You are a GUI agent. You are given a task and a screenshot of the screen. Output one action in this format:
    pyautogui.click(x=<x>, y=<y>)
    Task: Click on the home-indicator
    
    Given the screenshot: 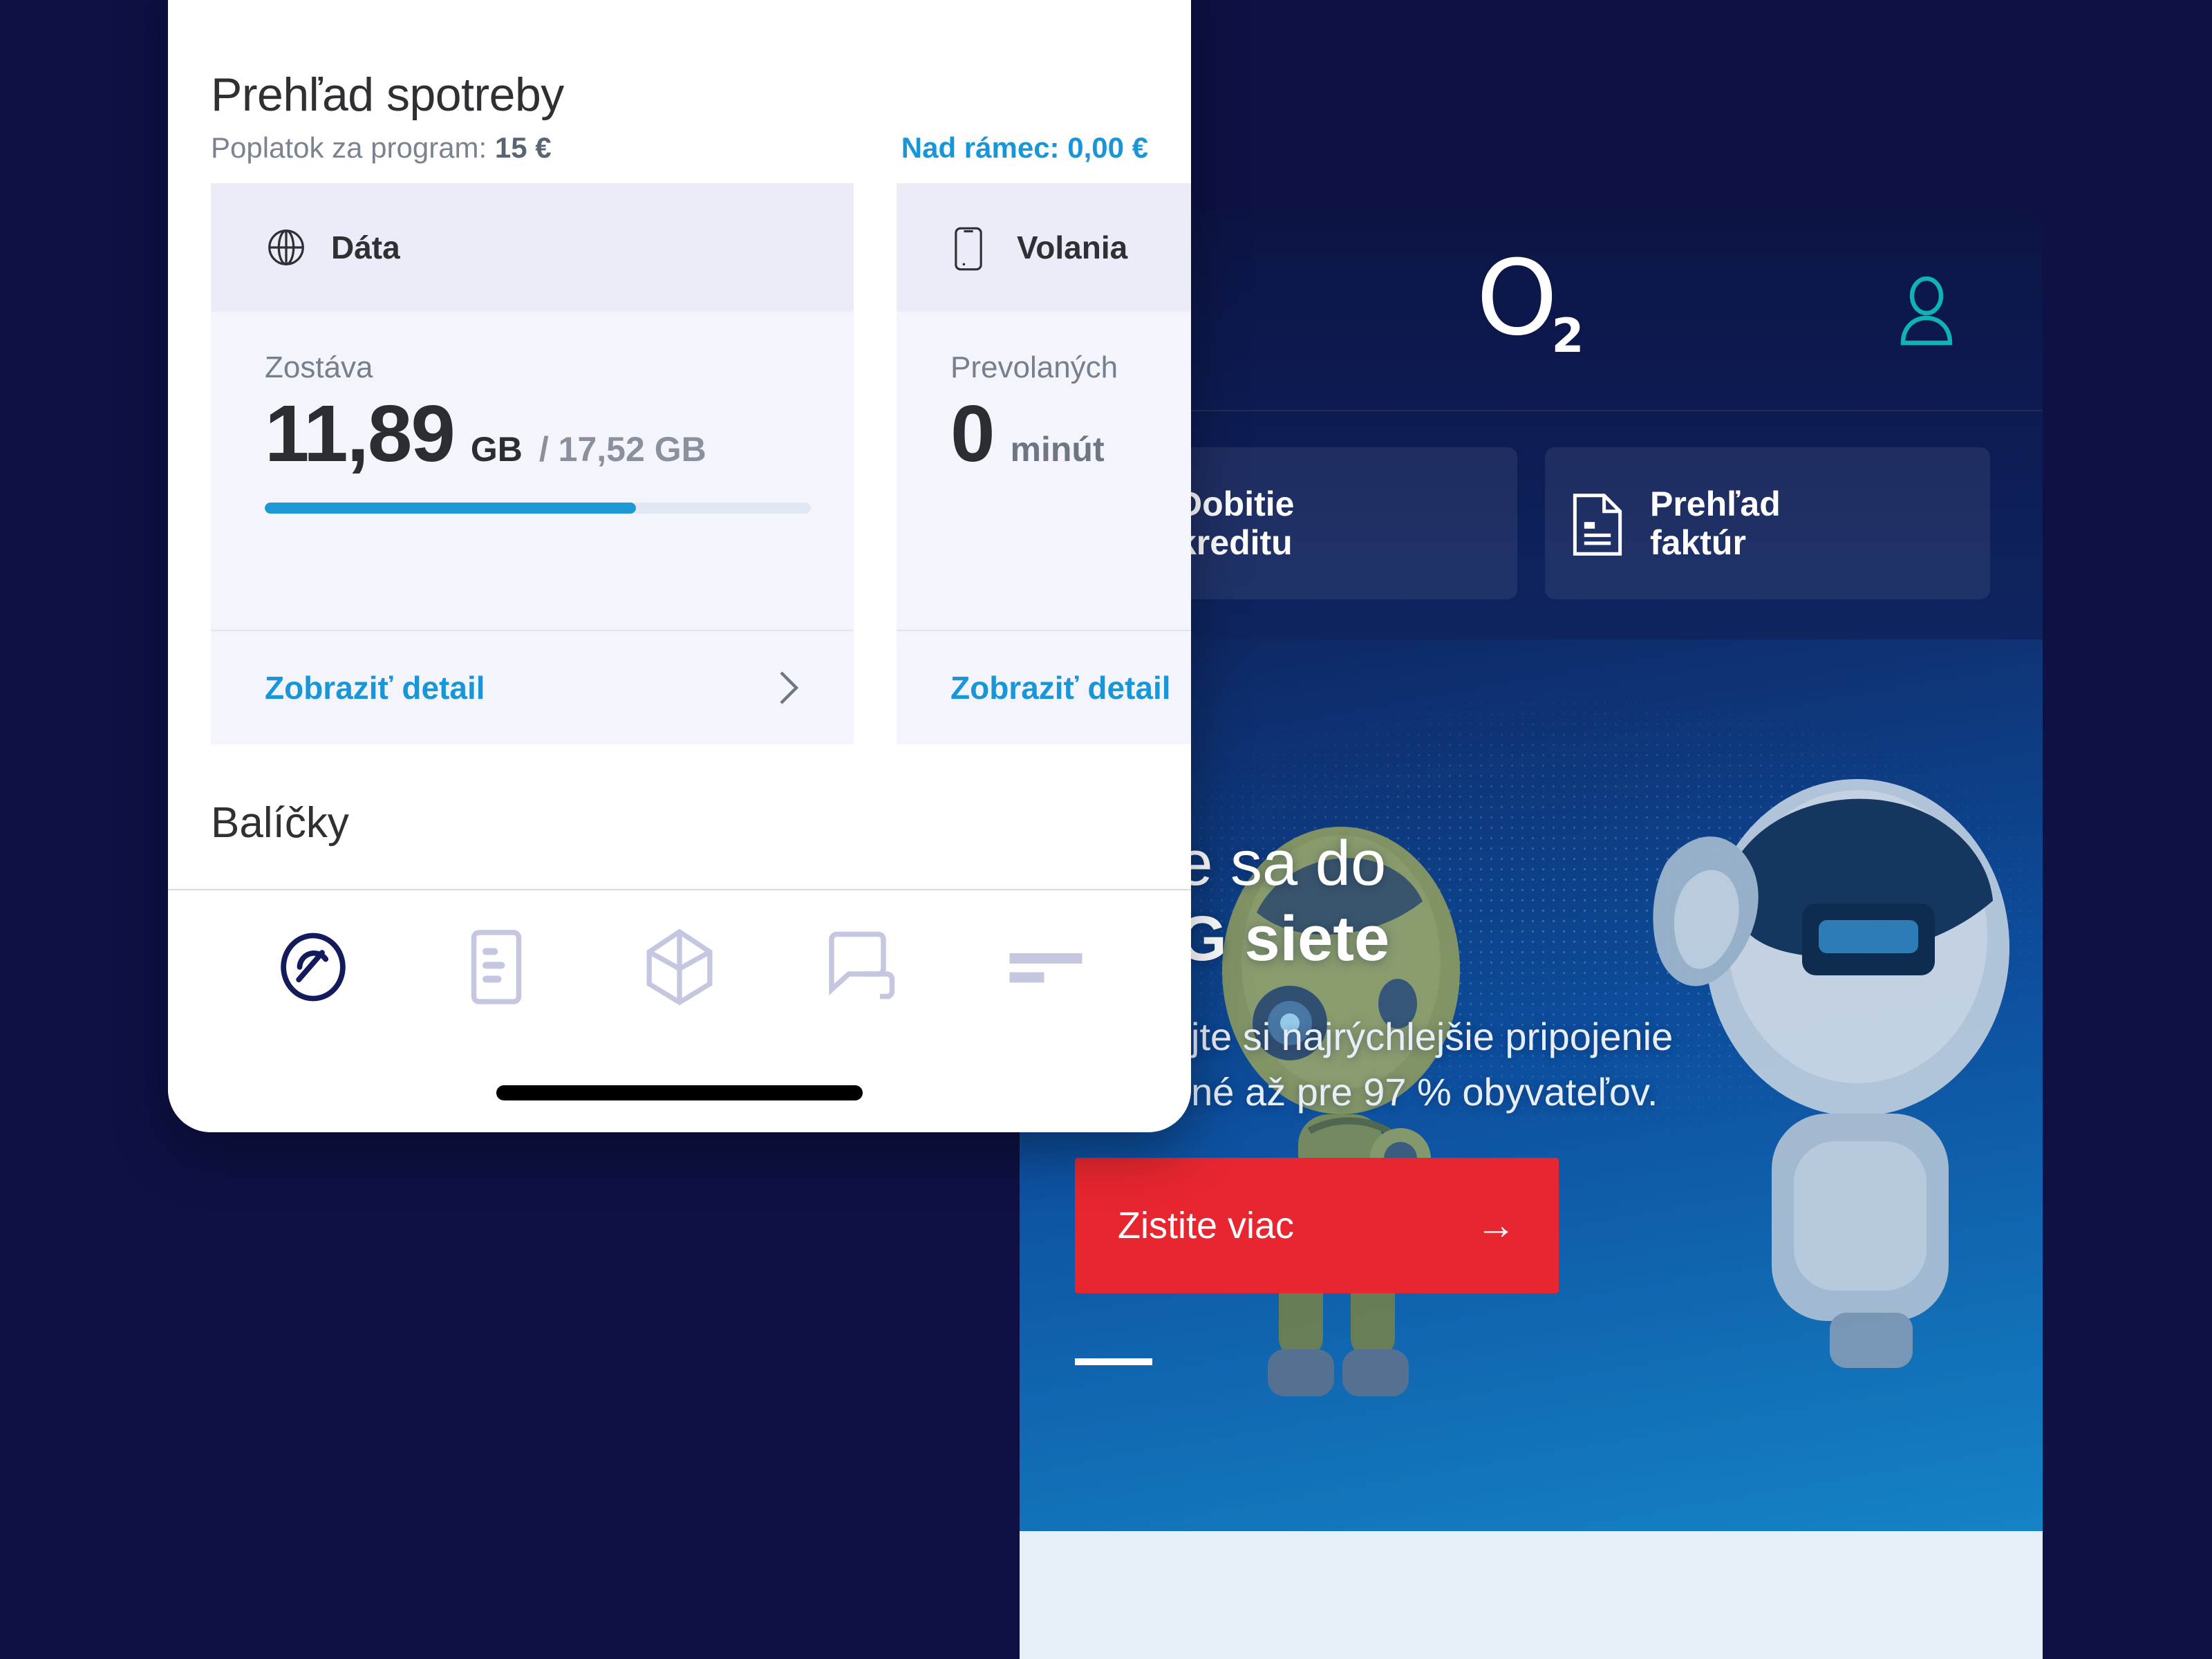 What is the action you would take?
    pyautogui.click(x=679, y=1092)
    